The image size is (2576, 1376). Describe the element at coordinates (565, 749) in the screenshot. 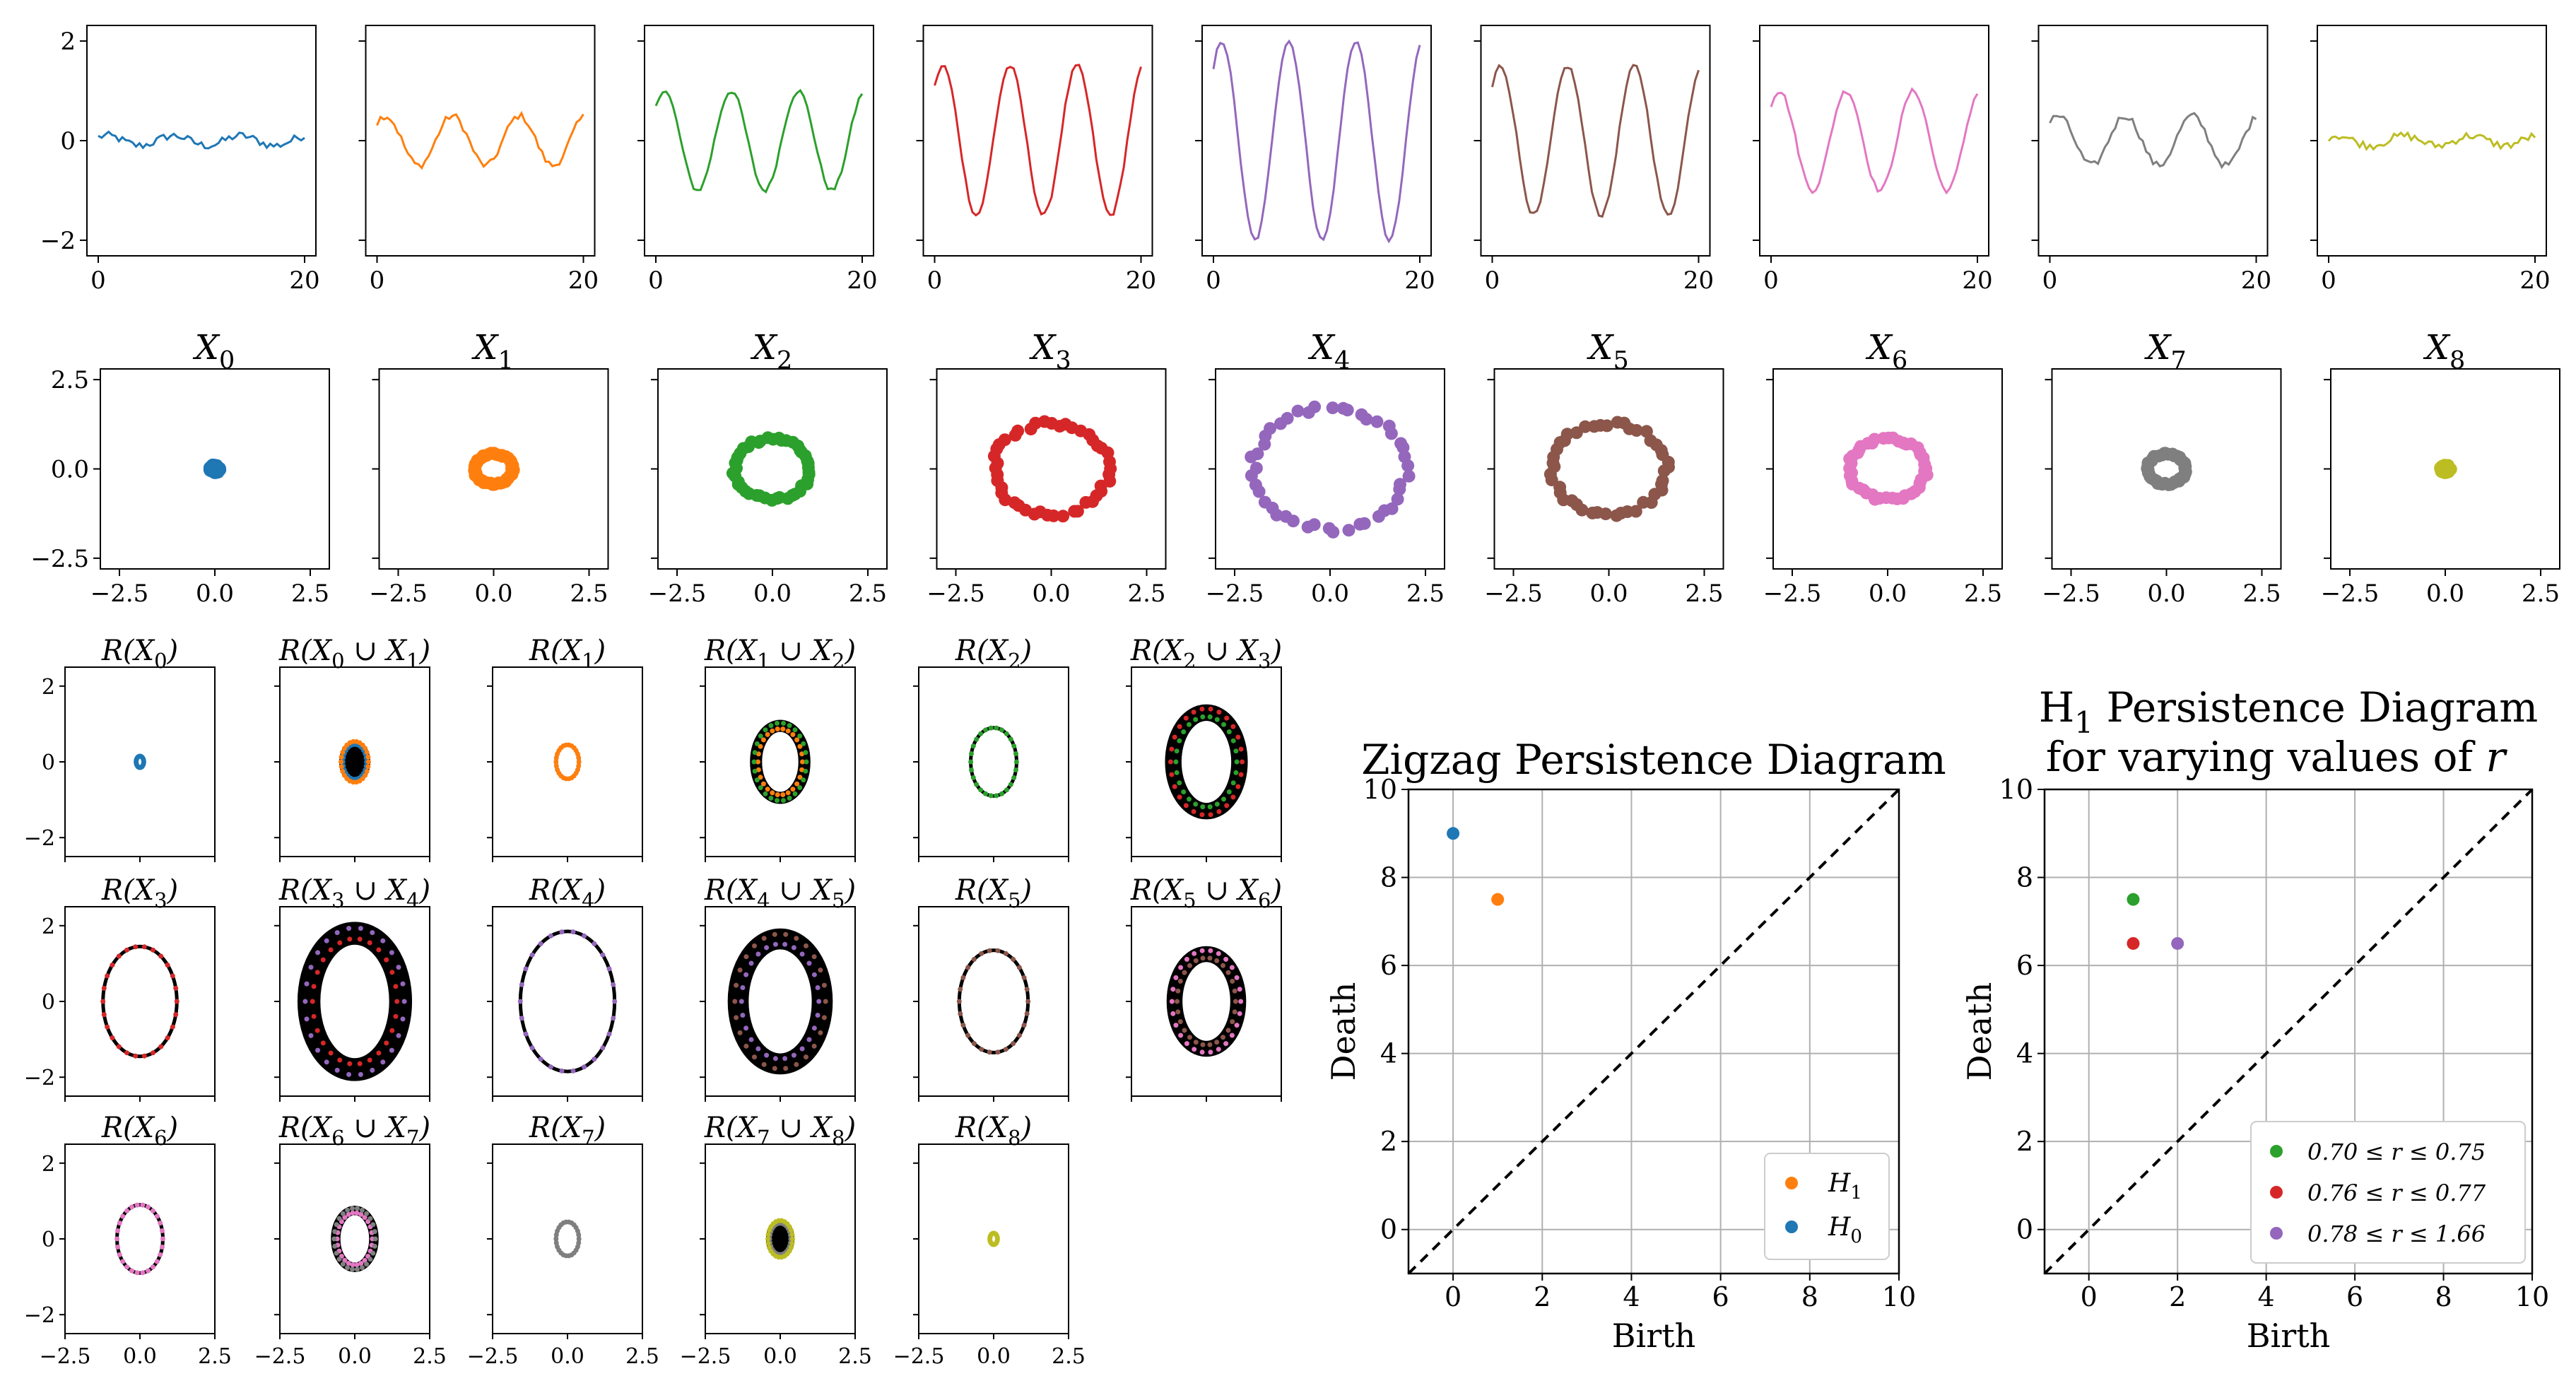

I see `rips-panel-2: R(X1​)` at that location.